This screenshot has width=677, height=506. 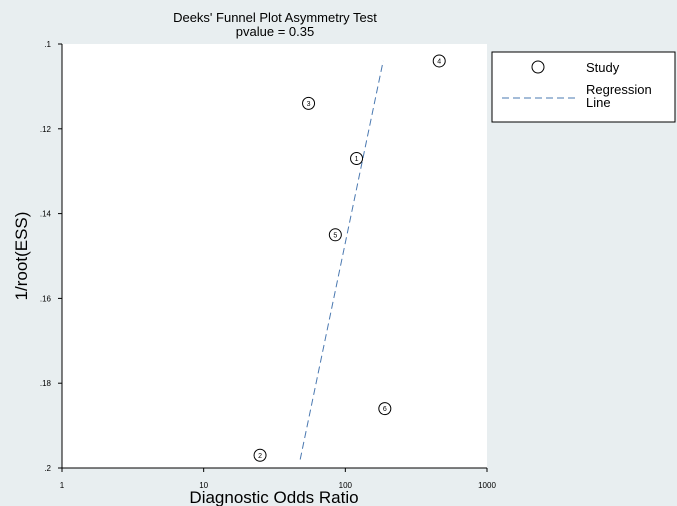 I want to click on y-tick-label: .18, so click(x=46, y=383).